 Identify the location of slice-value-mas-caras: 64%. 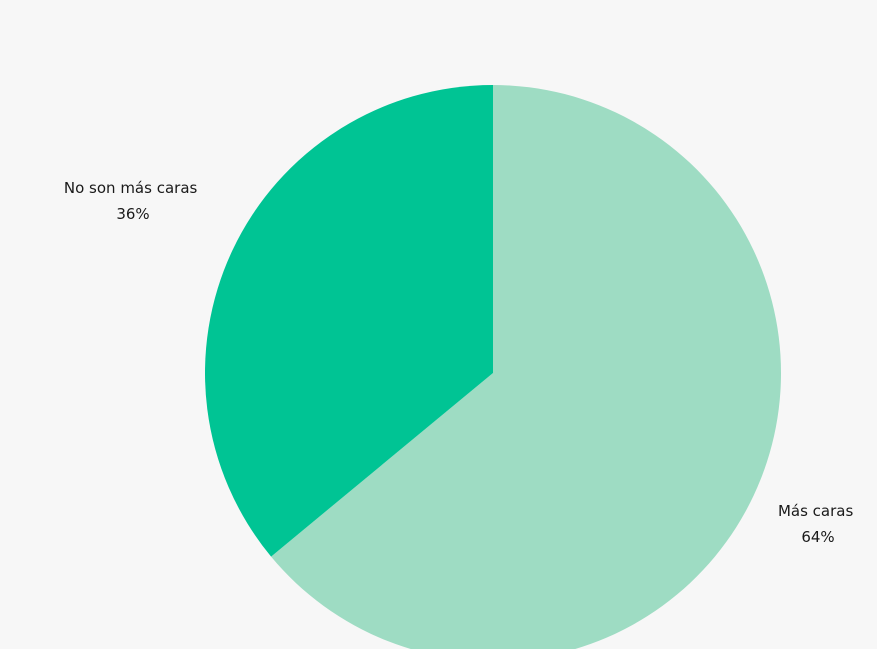
(817, 537).